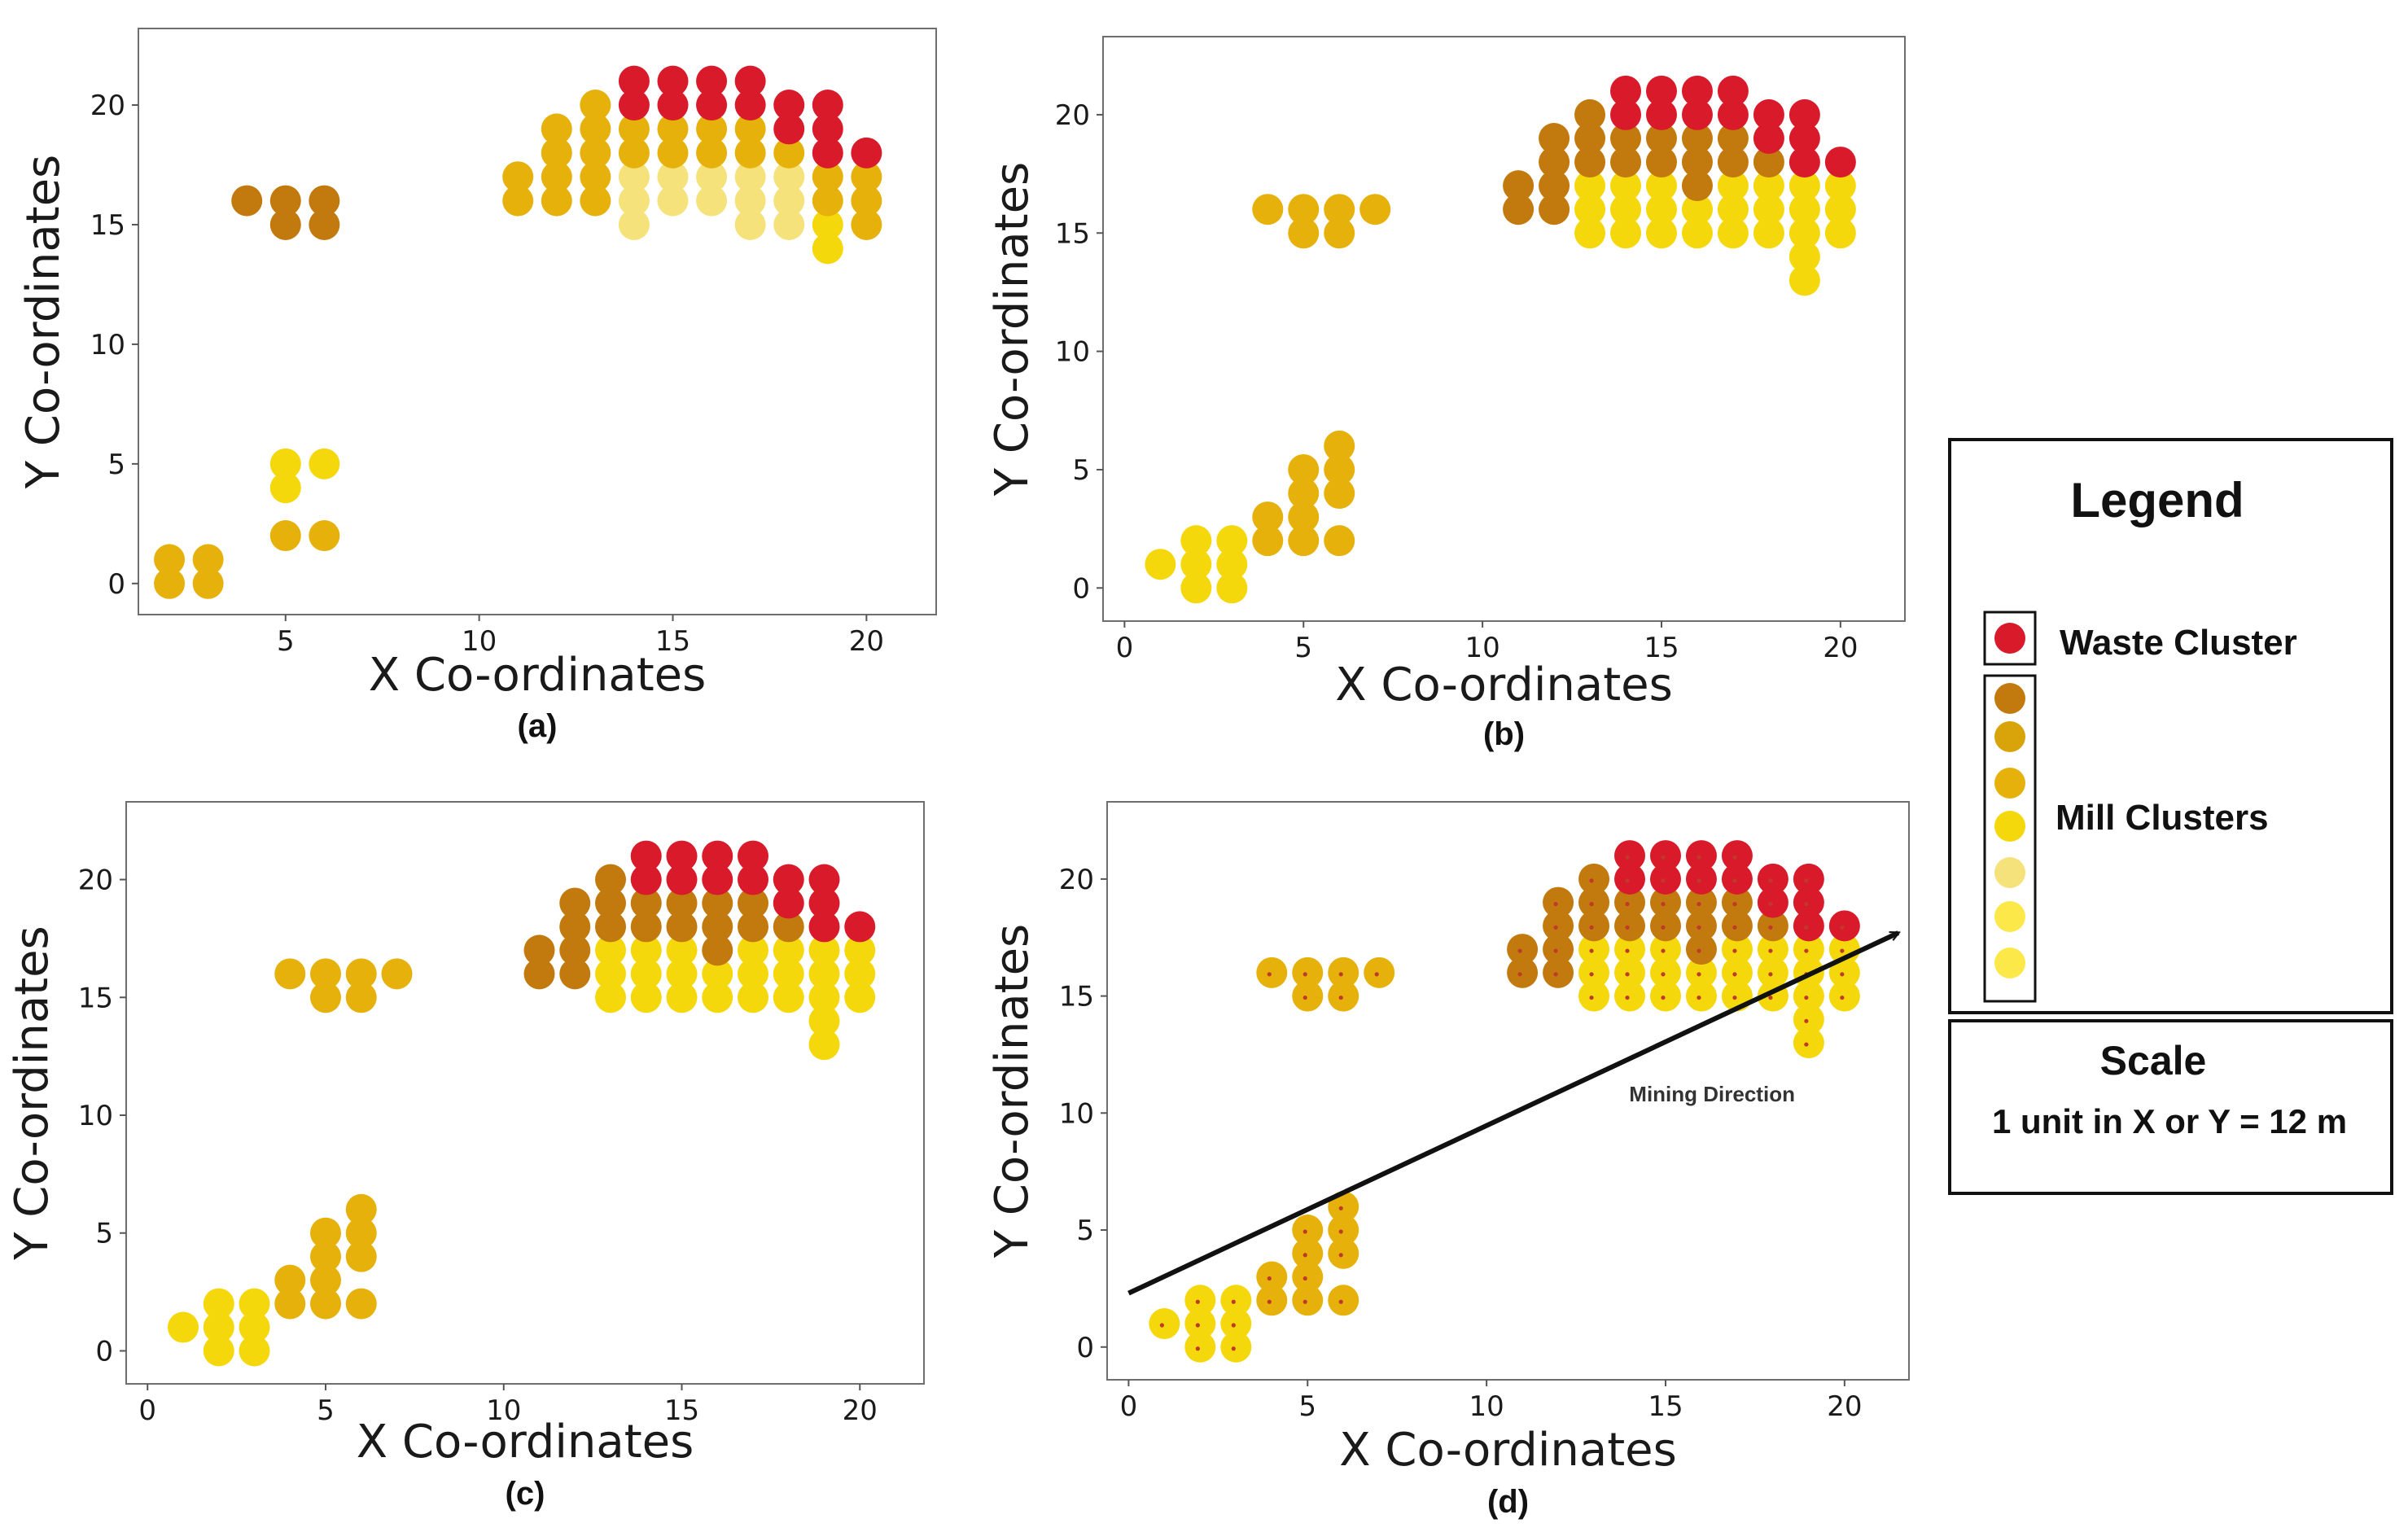  What do you see at coordinates (1504, 734) in the screenshot?
I see `panel-caption: (b)` at bounding box center [1504, 734].